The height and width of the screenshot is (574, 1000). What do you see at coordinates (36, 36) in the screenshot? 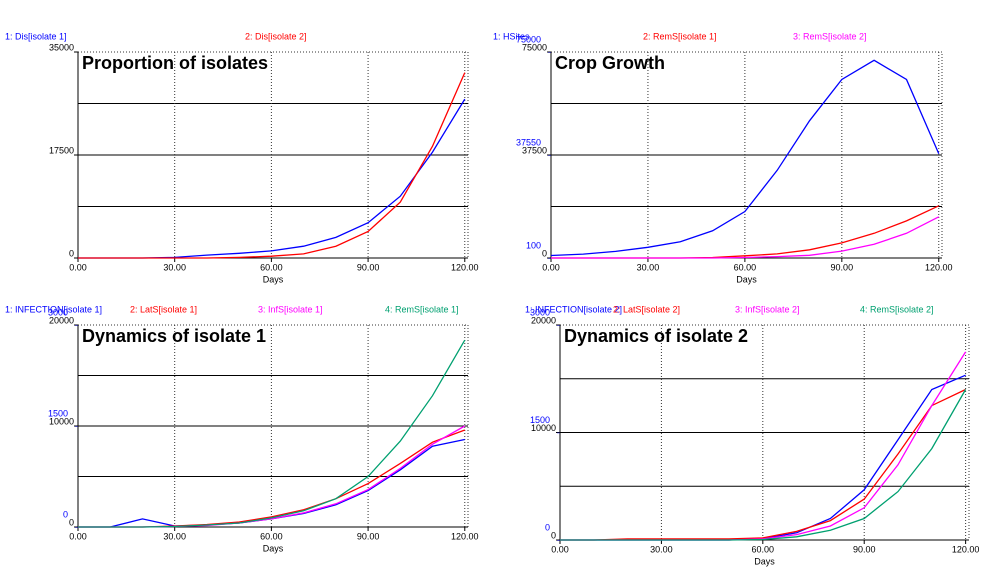
I see `legend-entry: 1: Dis[isolate 1]` at bounding box center [36, 36].